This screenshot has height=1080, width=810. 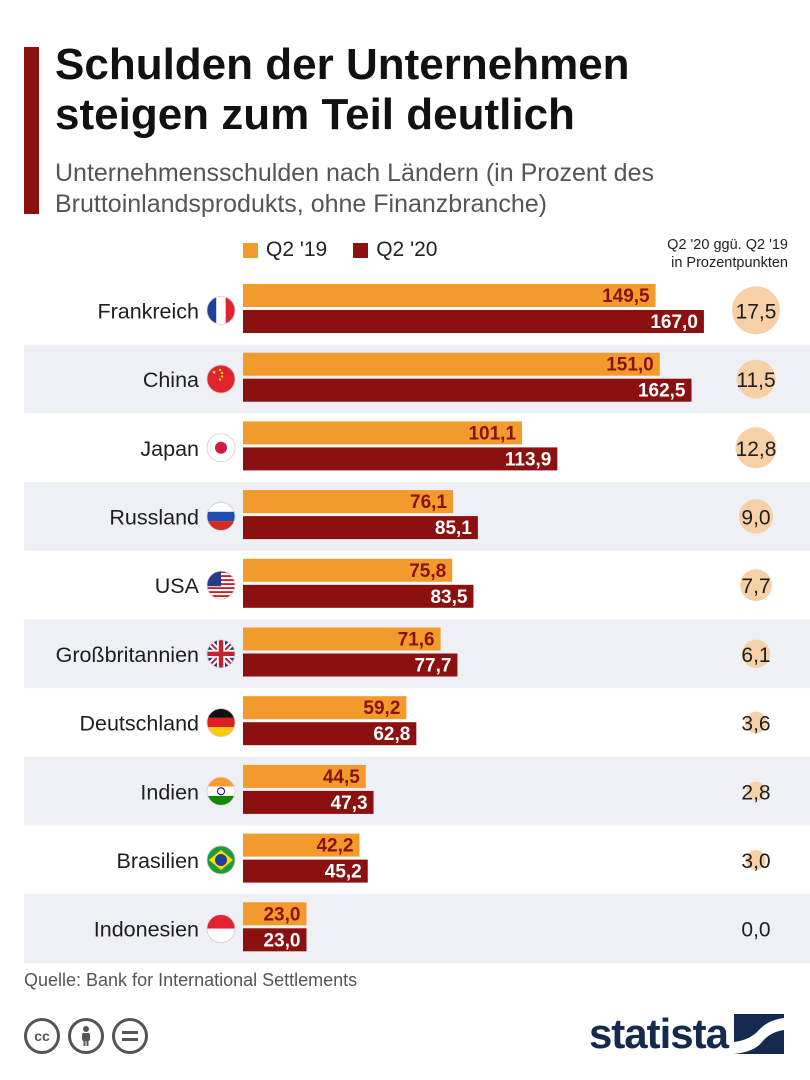 I want to click on difference-label: 11,5, so click(x=755, y=380).